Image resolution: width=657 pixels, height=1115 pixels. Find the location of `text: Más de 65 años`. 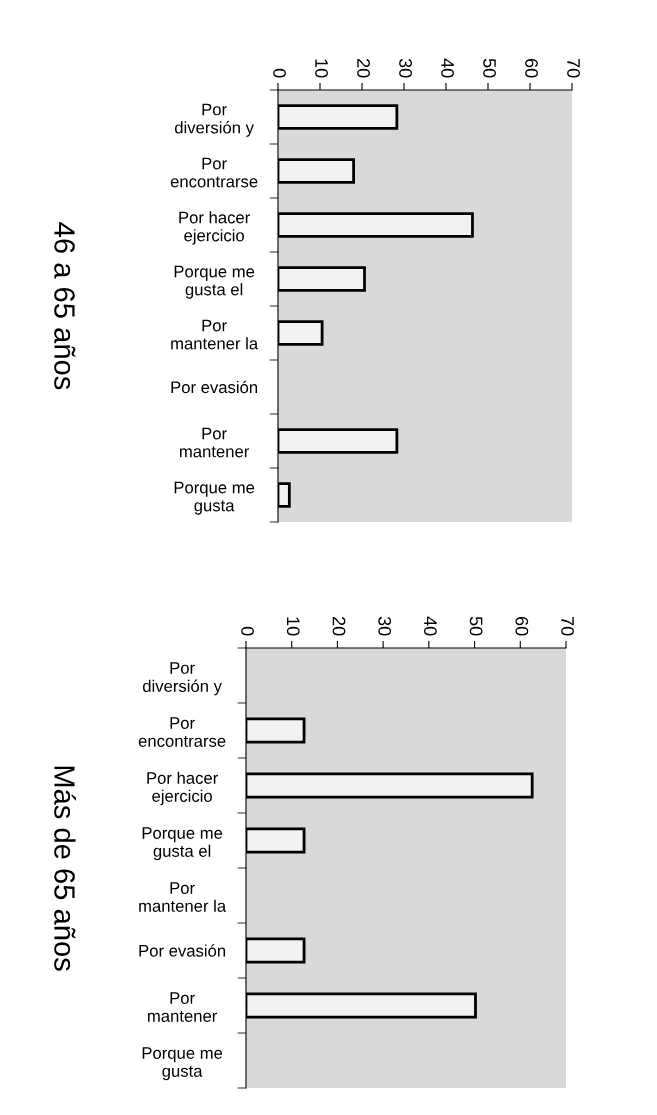

text: Más de 65 años is located at coordinates (65, 868).